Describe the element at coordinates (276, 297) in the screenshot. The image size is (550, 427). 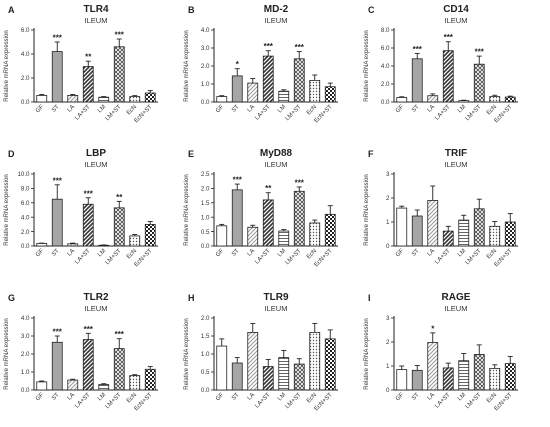
I see `chart-title: TLR9` at that location.